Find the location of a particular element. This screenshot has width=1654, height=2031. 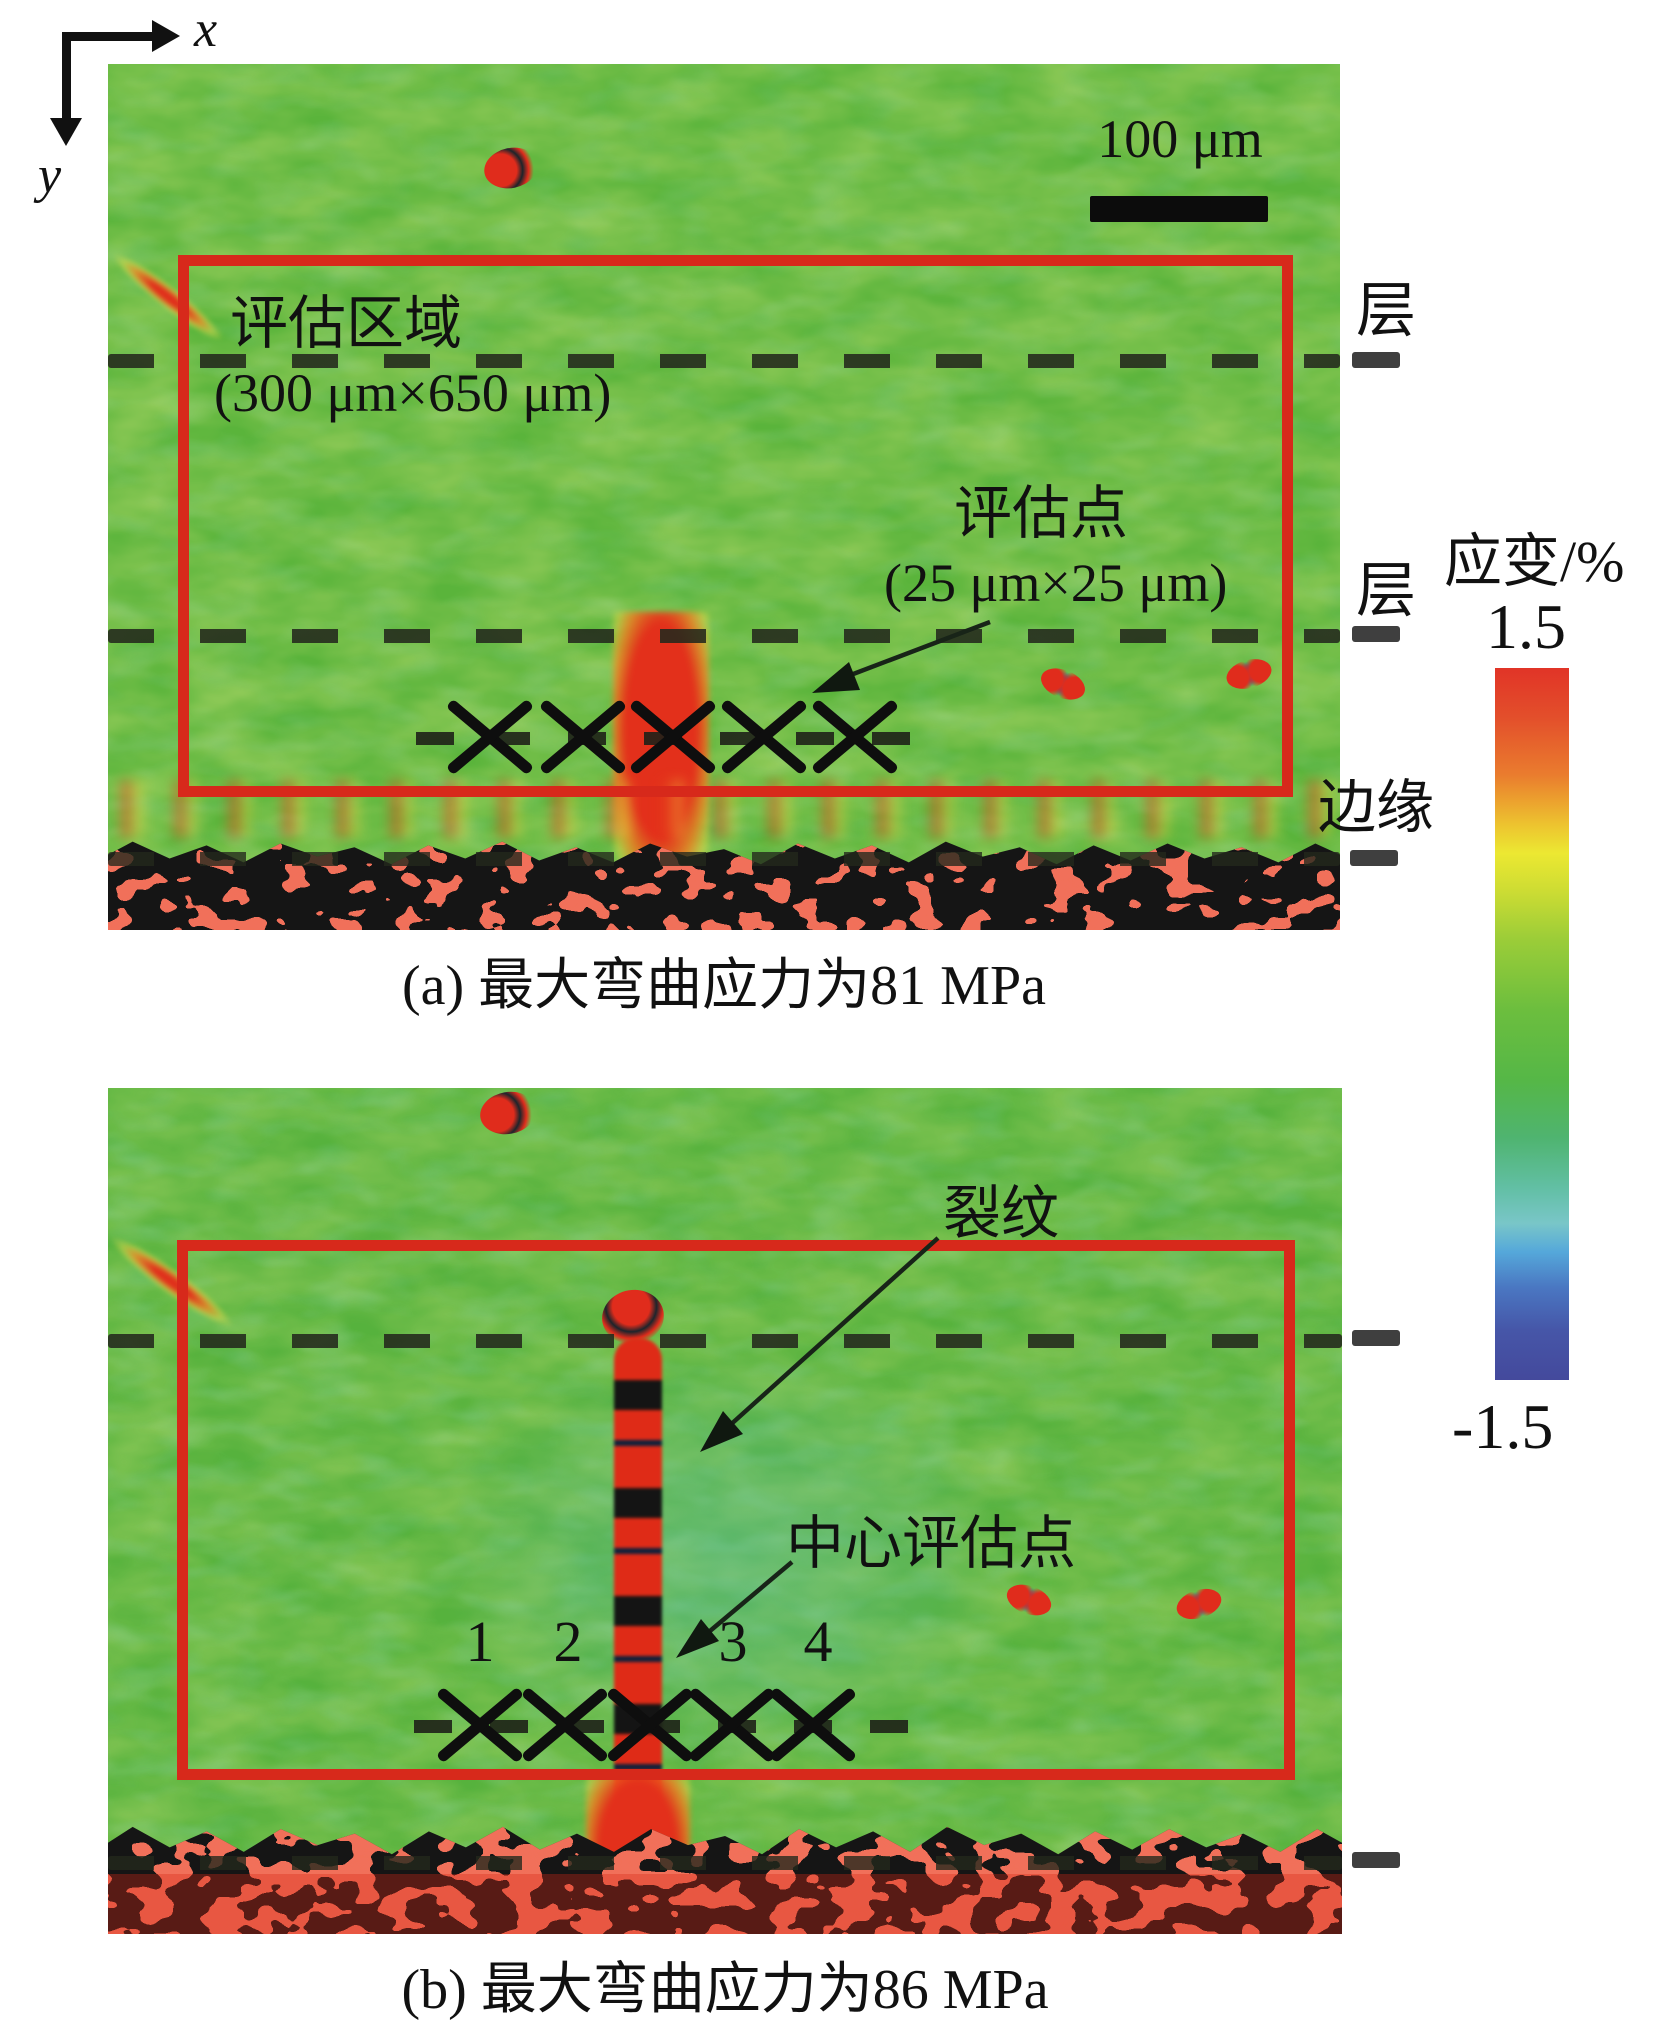

colorbar-min-label: -1.5 is located at coordinates (1503, 1426).